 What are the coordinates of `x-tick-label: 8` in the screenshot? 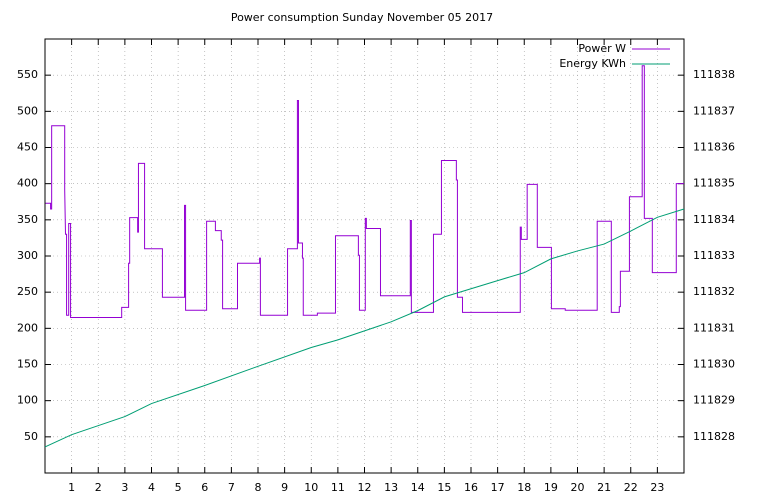 It's located at (258, 487).